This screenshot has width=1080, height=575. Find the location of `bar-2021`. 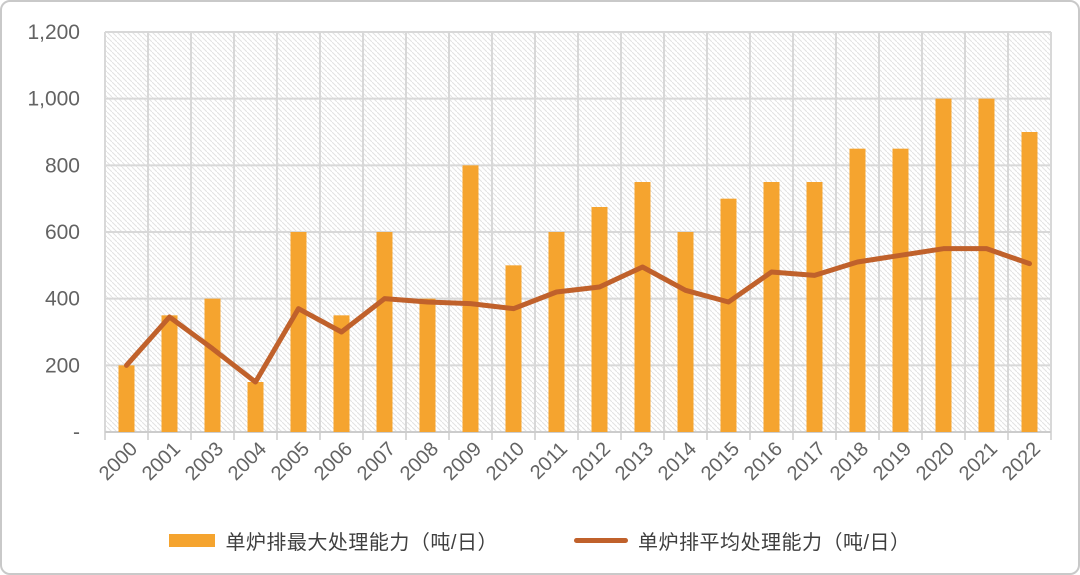

bar-2021 is located at coordinates (986, 265).